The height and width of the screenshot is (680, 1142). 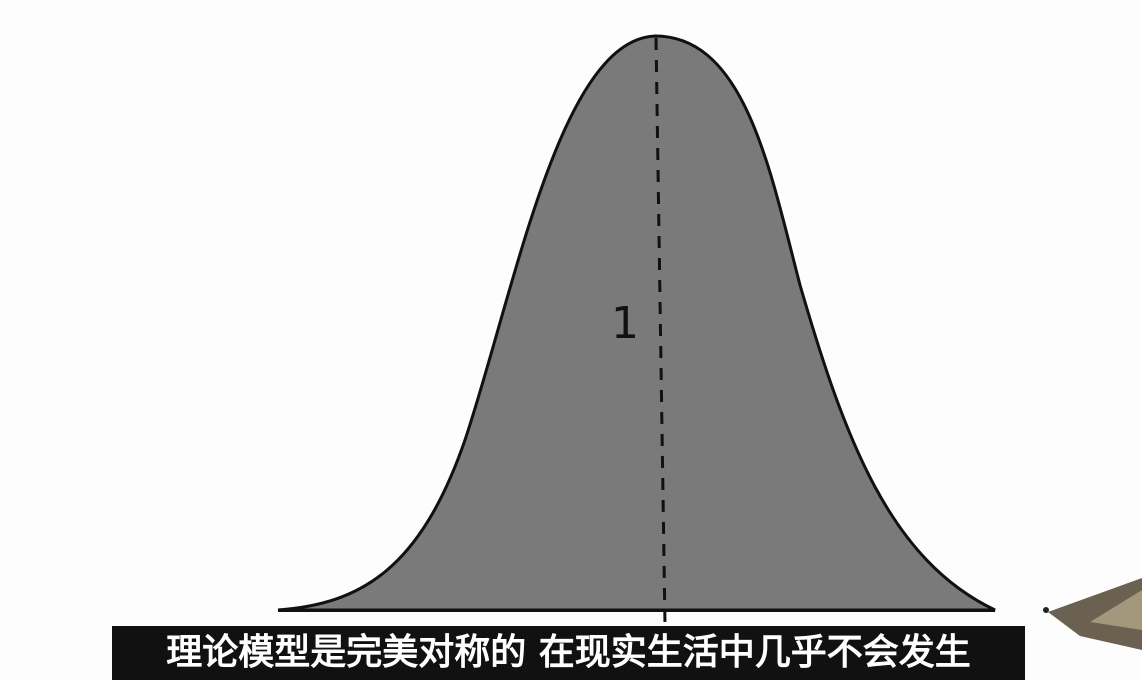 What do you see at coordinates (660, 331) in the screenshot?
I see `center-dashed-line` at bounding box center [660, 331].